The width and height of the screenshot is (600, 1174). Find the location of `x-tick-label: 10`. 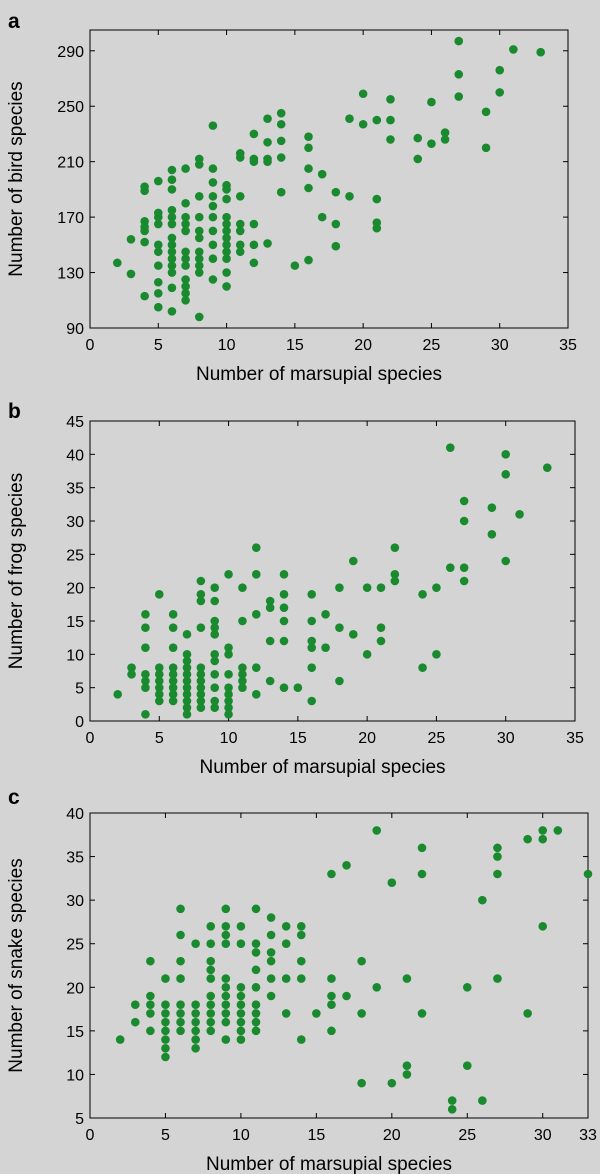

x-tick-label: 10 is located at coordinates (227, 345).